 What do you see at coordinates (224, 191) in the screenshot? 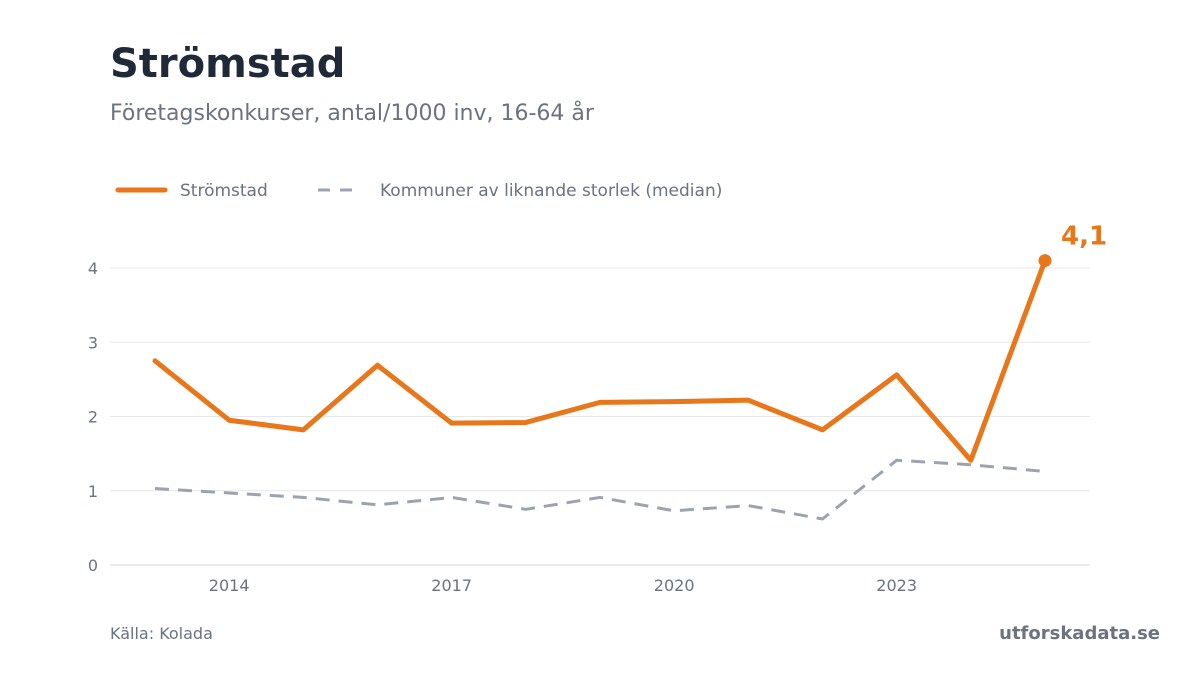
I see `legend-label-stromstad: Strömstad` at bounding box center [224, 191].